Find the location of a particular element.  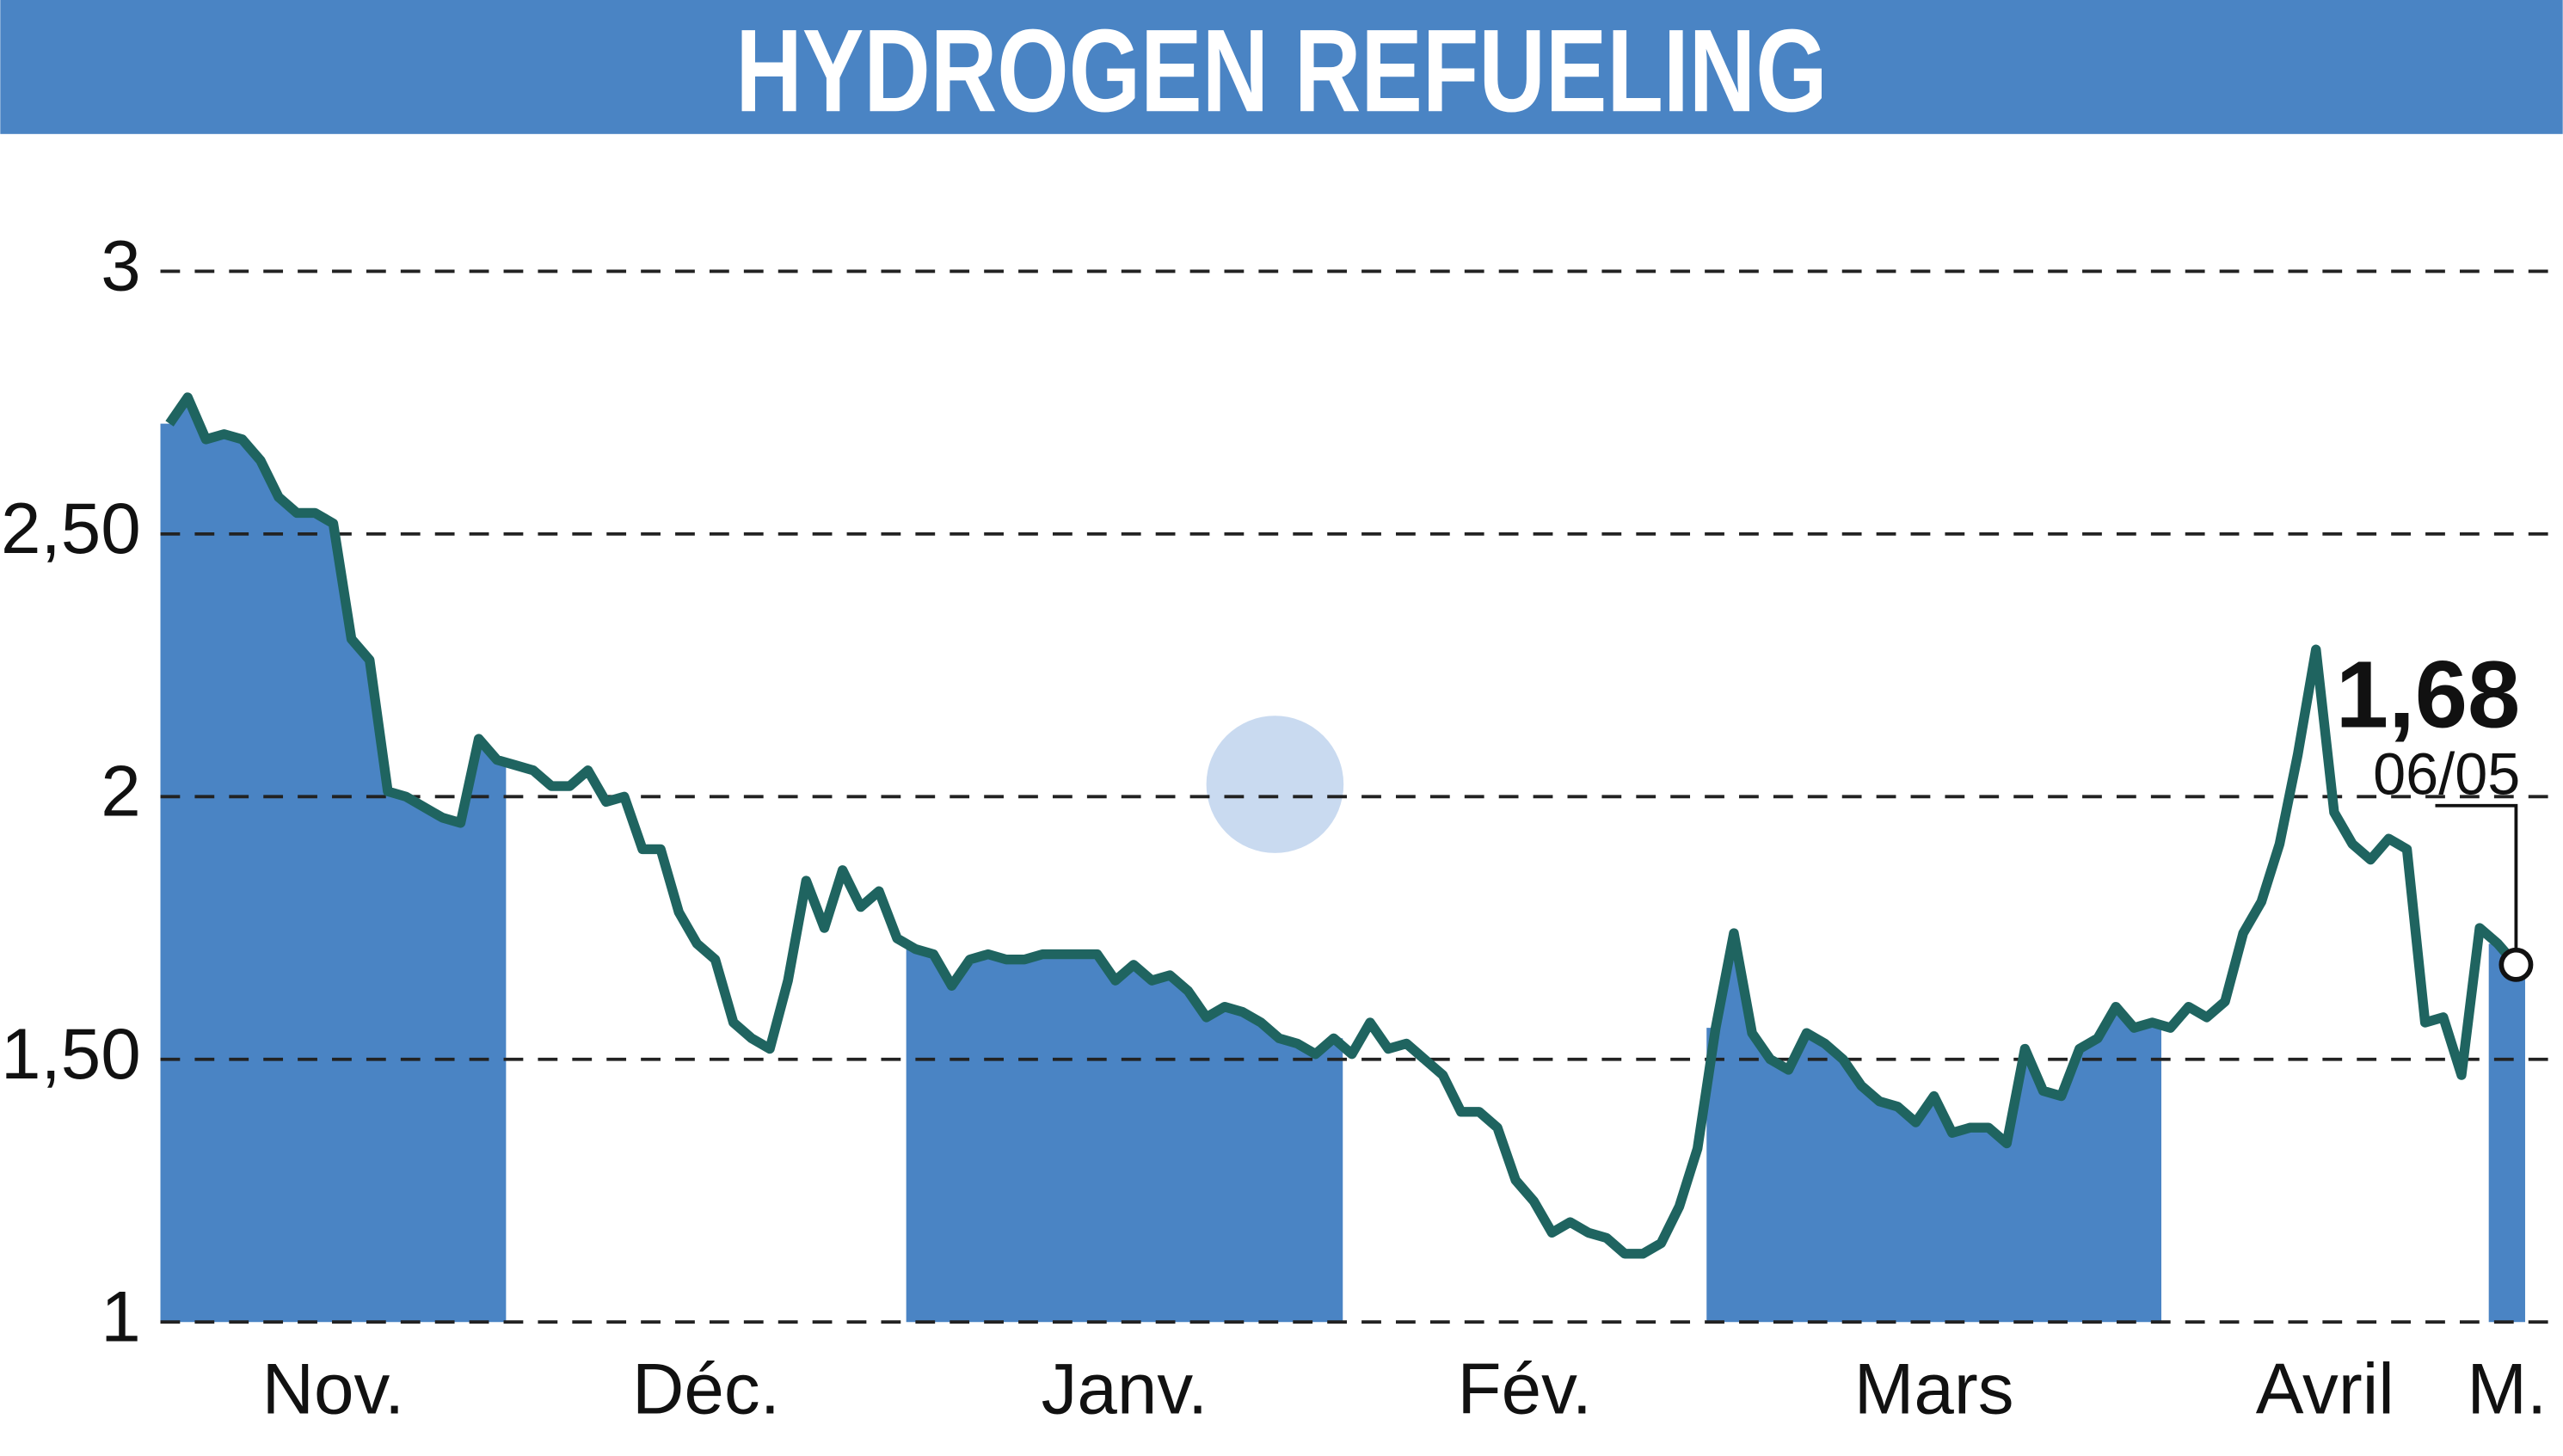

chart-title: HYDROGEN REFUELING is located at coordinates (1281, 70).